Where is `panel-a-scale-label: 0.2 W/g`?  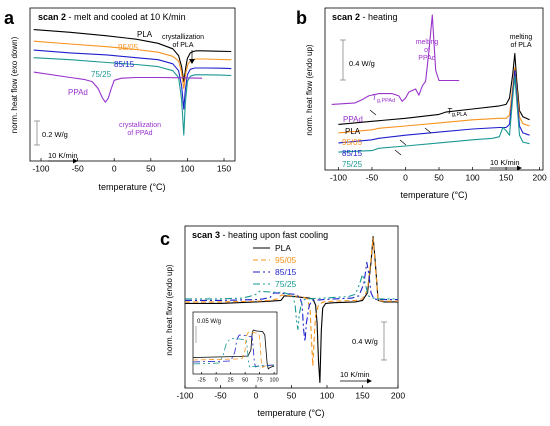 panel-a-scale-label: 0.2 W/g is located at coordinates (55, 134).